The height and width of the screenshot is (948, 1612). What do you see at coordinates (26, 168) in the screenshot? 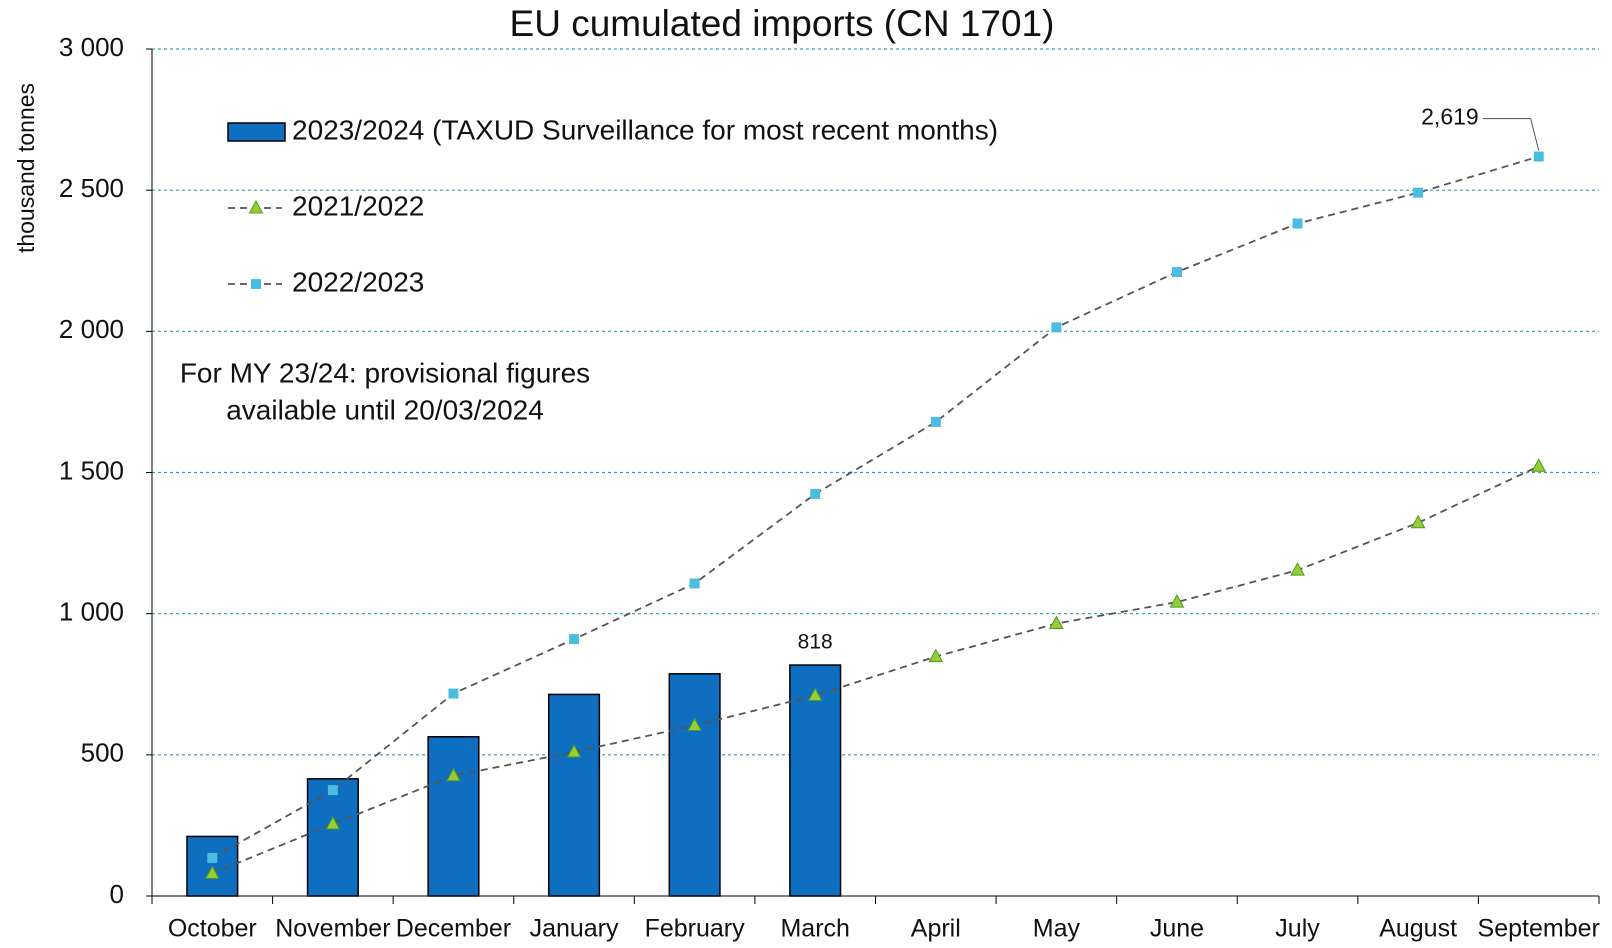
I see `y-axis-label: thousand tonnes` at bounding box center [26, 168].